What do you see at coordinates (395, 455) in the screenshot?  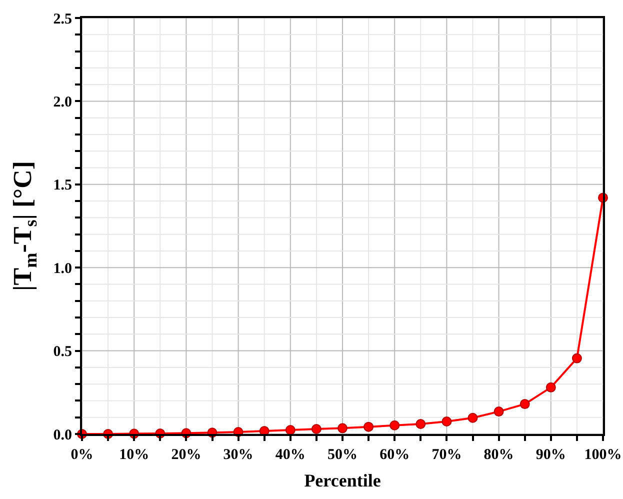 I see `x-tick-label: 60%` at bounding box center [395, 455].